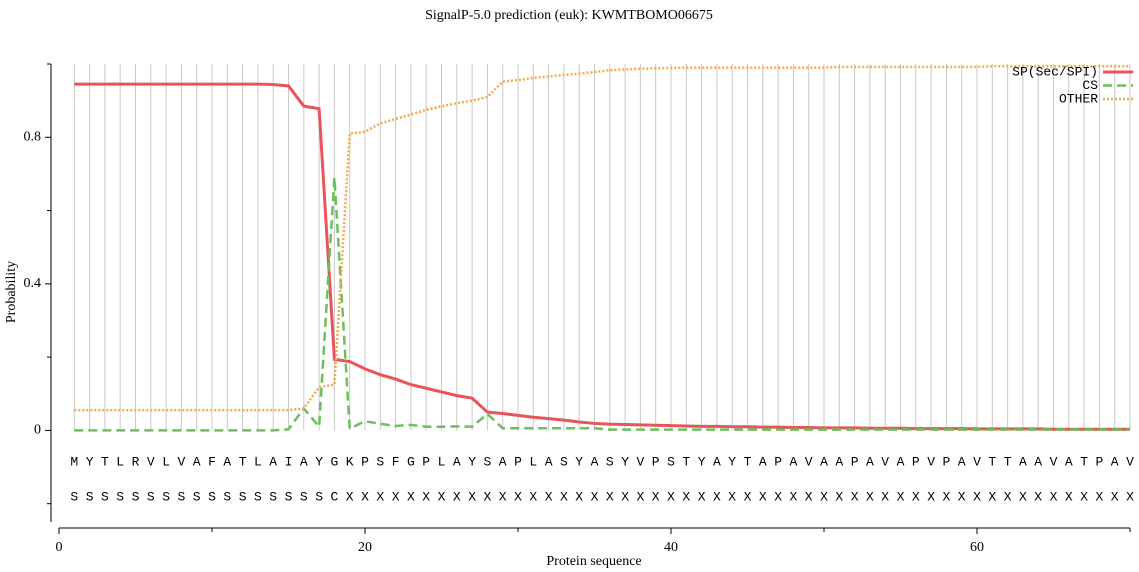 This screenshot has height=572, width=1139. Describe the element at coordinates (136, 461) in the screenshot. I see `residue: R` at that location.